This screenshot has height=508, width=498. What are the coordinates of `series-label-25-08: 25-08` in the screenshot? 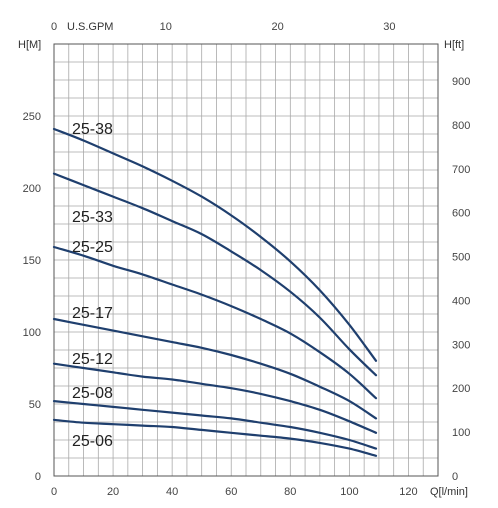 It's located at (92, 393).